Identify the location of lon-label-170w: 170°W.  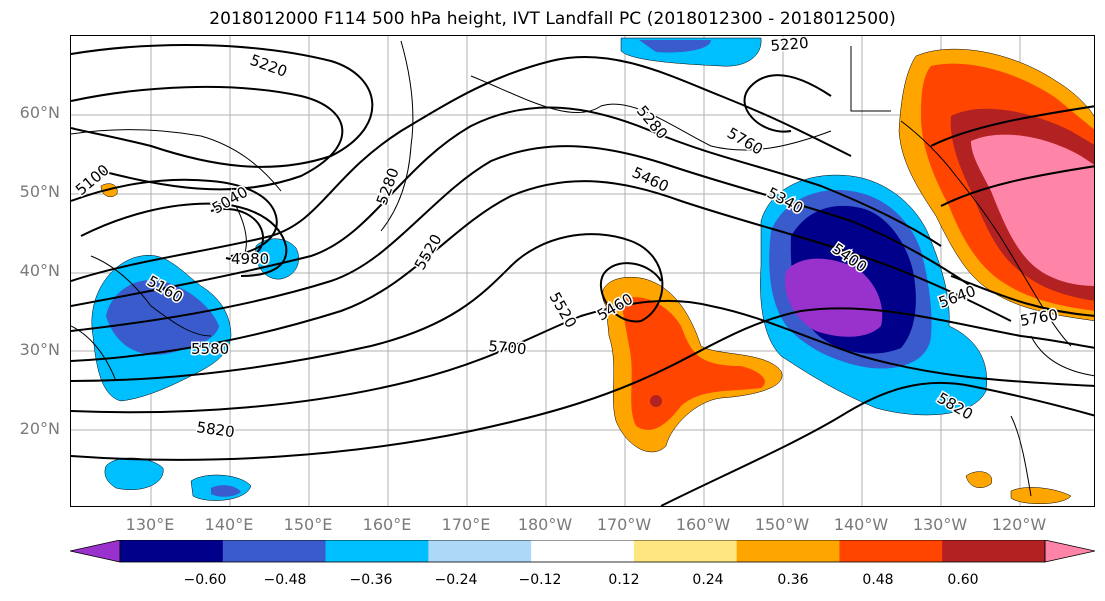
(624, 524).